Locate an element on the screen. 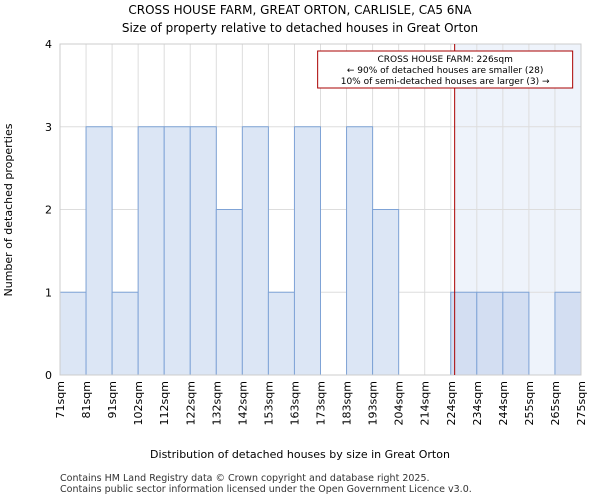  x-tick-label-132sqm: 132sqm is located at coordinates (216, 403).